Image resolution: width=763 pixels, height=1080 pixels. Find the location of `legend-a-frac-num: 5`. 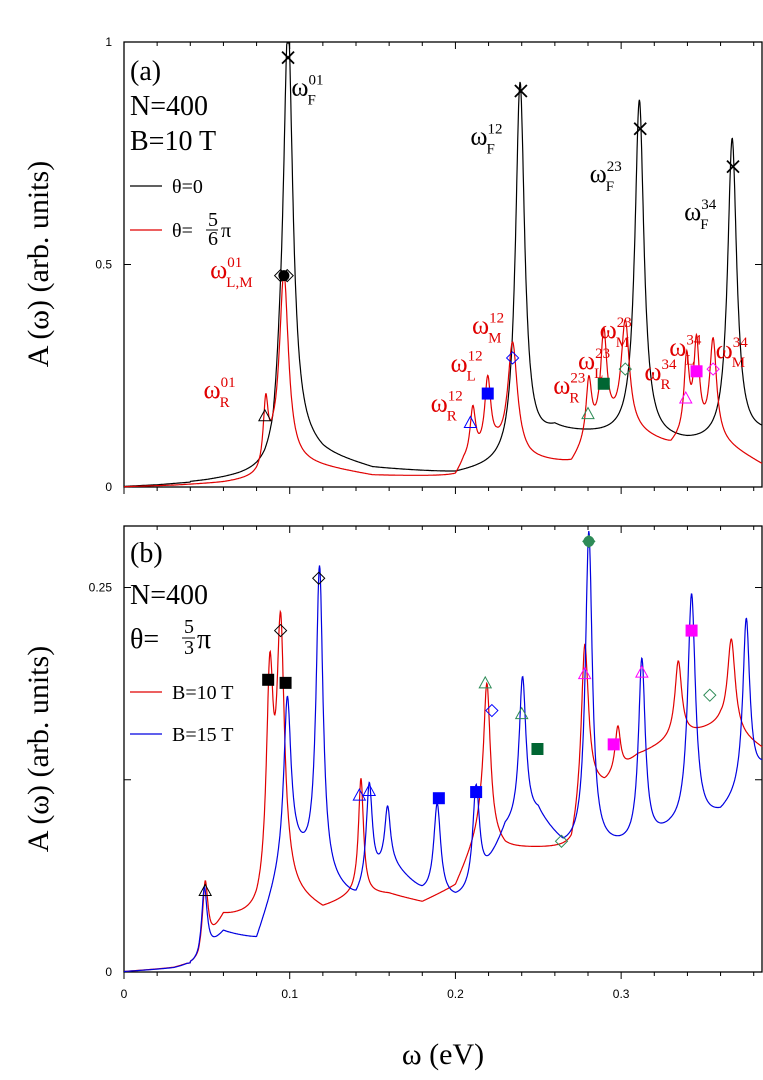

legend-a-frac-num: 5 is located at coordinates (213, 220).